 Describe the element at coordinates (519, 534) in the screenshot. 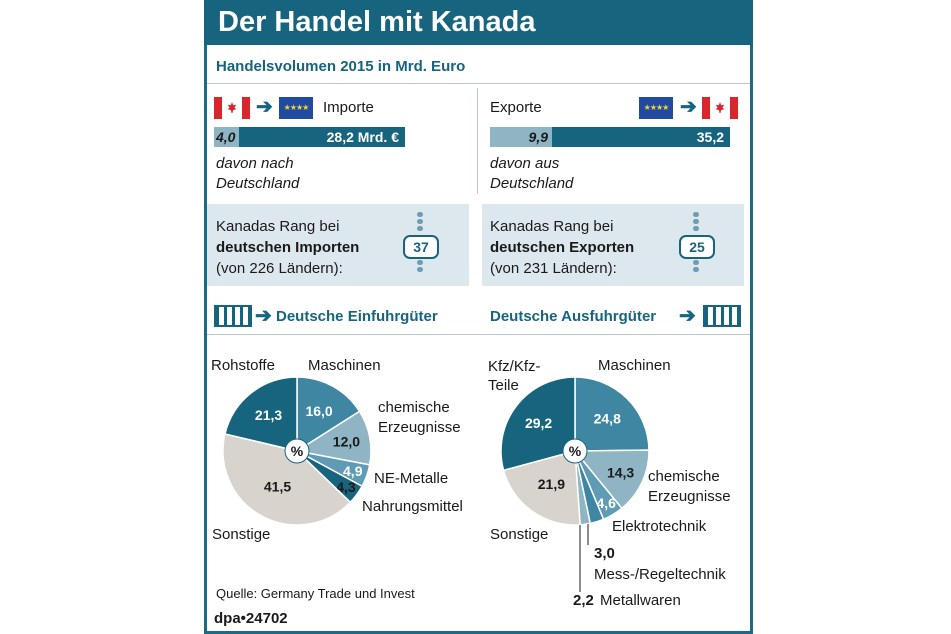

I see `pie-export-label-sonstige: Sonstige` at that location.